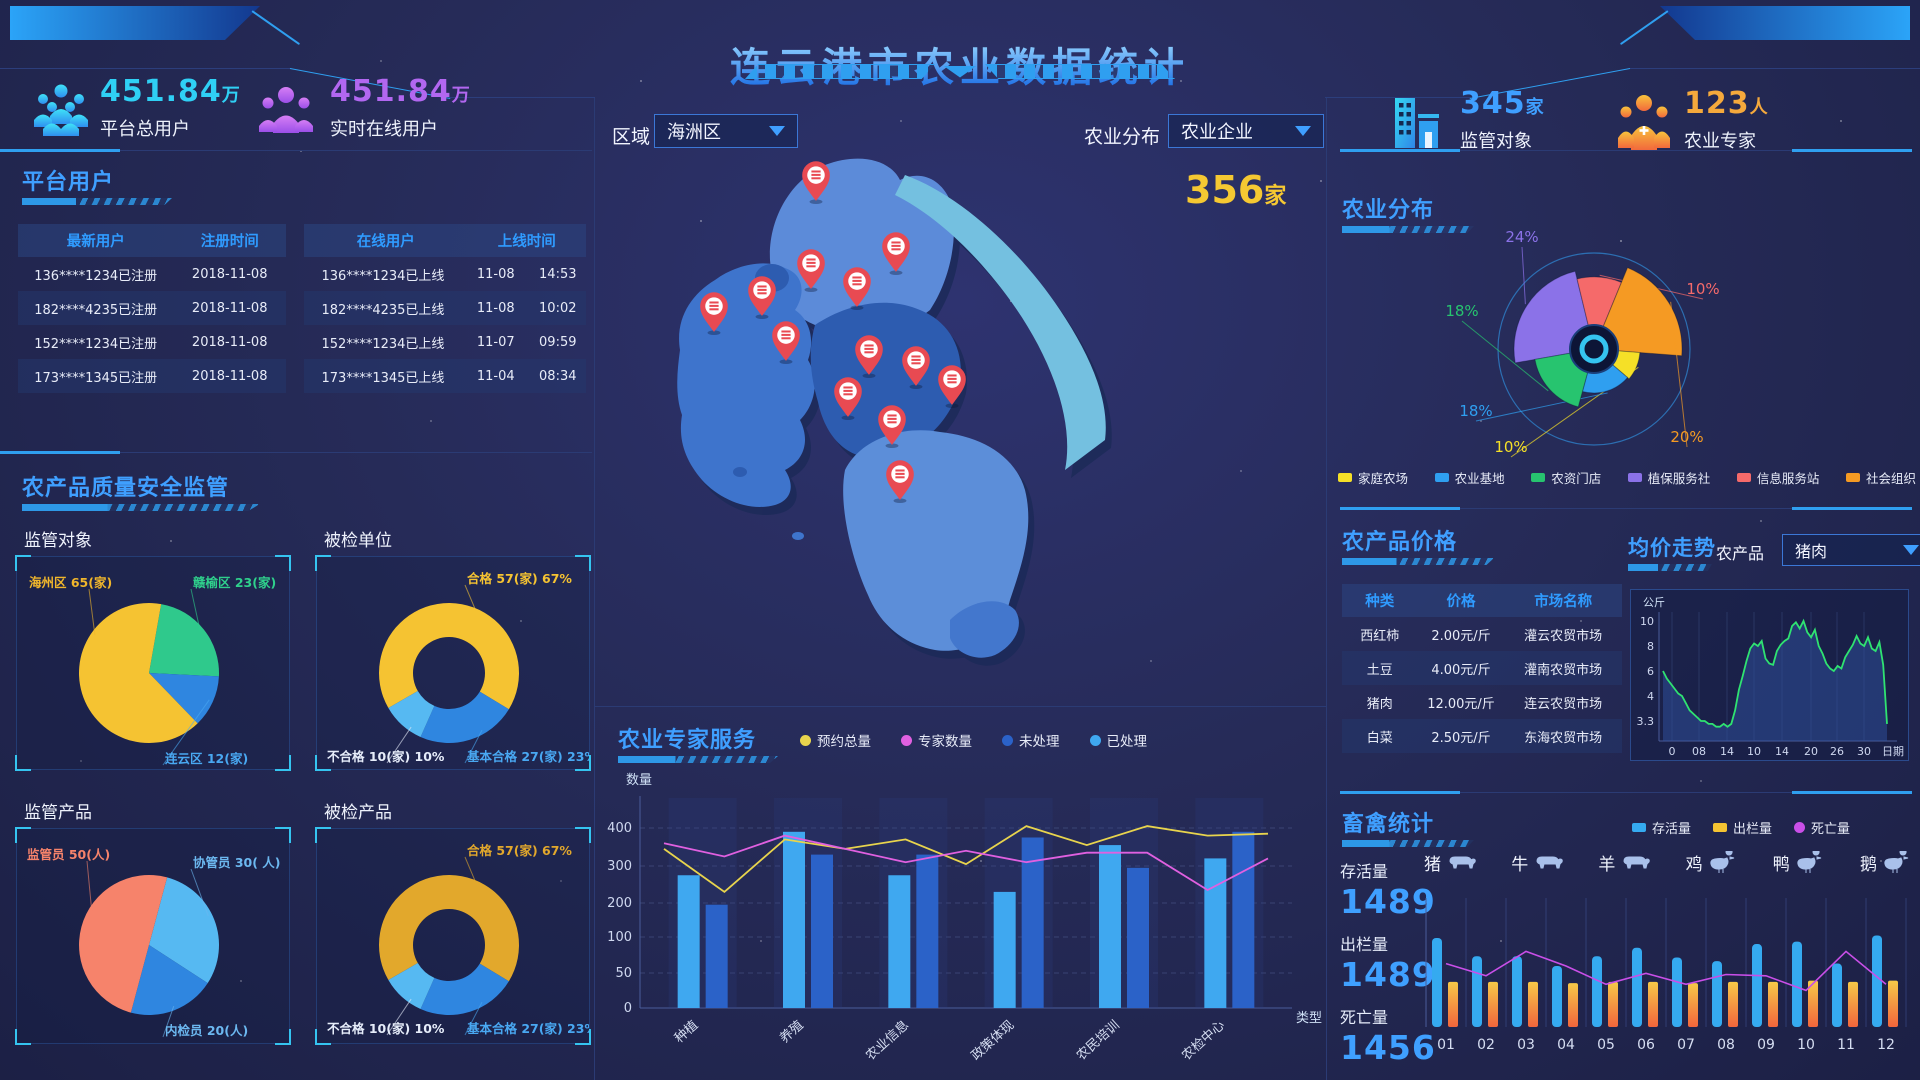 Image resolution: width=1920 pixels, height=1080 pixels. What do you see at coordinates (973, 740) in the screenshot?
I see `expert-service-legend: 预约总量 专家数量 未处理 已处理` at bounding box center [973, 740].